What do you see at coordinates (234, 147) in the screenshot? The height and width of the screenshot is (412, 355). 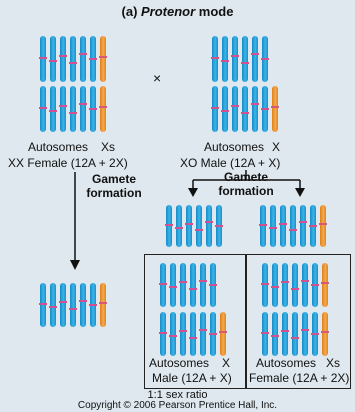 I see `male-autosomes-label: Autosomes` at bounding box center [234, 147].